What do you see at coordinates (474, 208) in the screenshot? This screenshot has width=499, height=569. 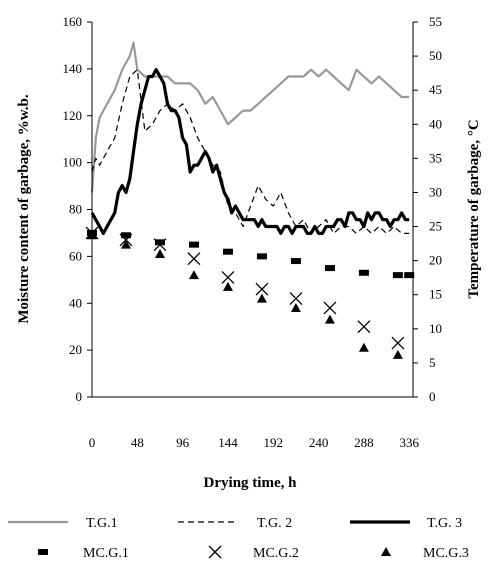 I see `y-axis-right-title: Temperature of garbage, °C` at bounding box center [474, 208].